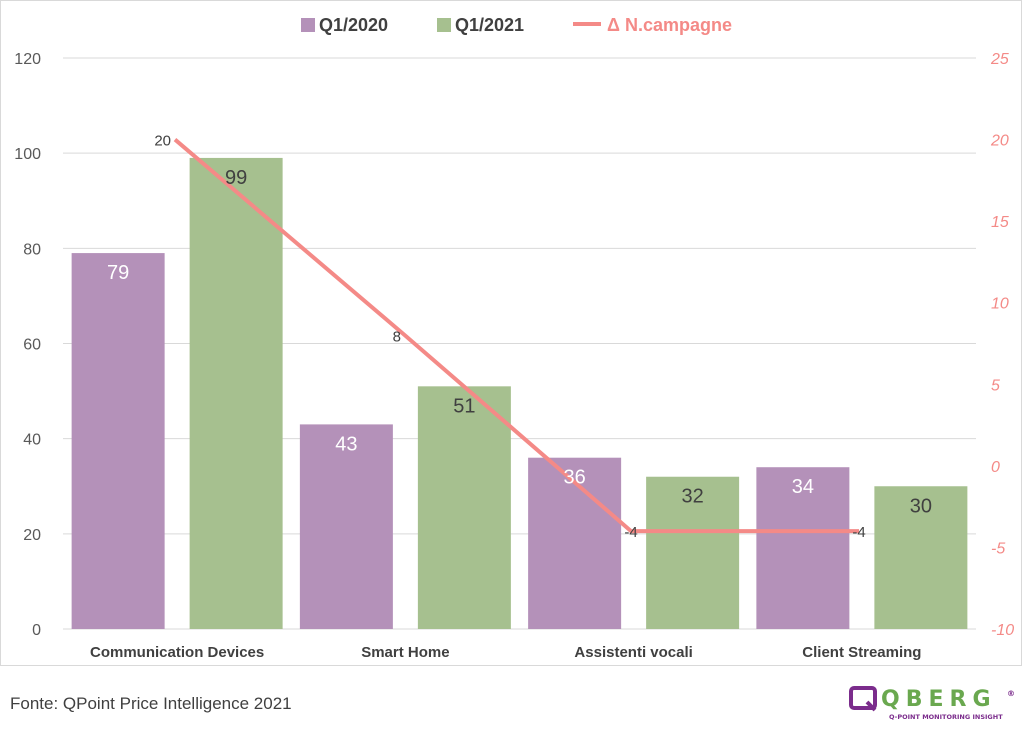  I want to click on bar-value-label: 43, so click(346, 444).